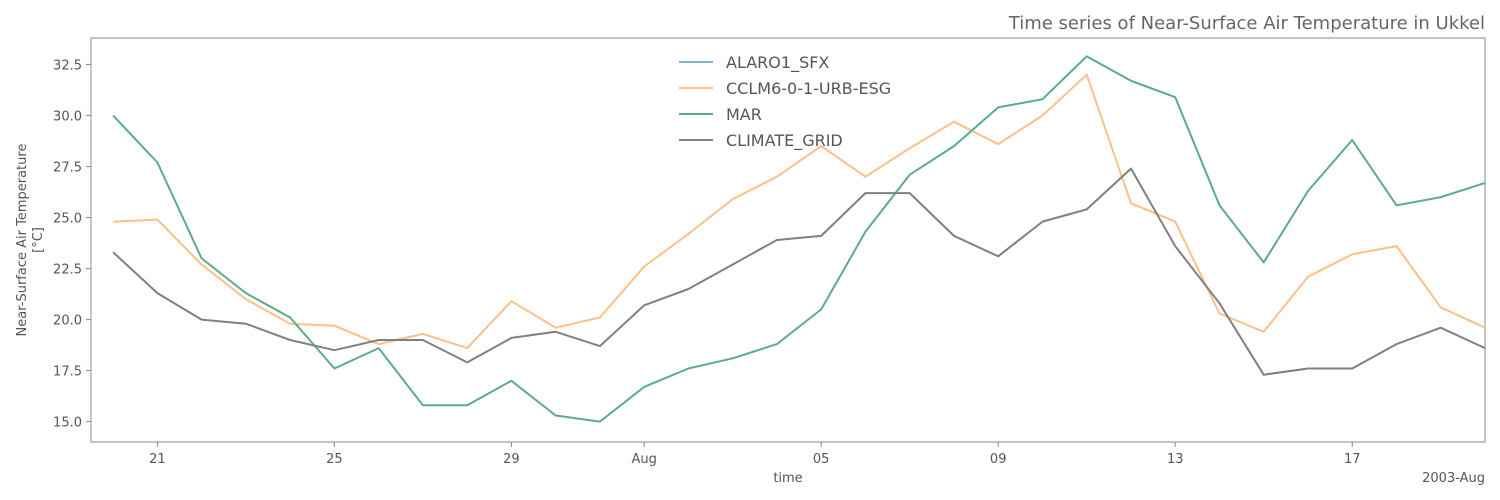 Image resolution: width=1500 pixels, height=500 pixels. What do you see at coordinates (157, 459) in the screenshot?
I see `x-tick-label: 21` at bounding box center [157, 459].